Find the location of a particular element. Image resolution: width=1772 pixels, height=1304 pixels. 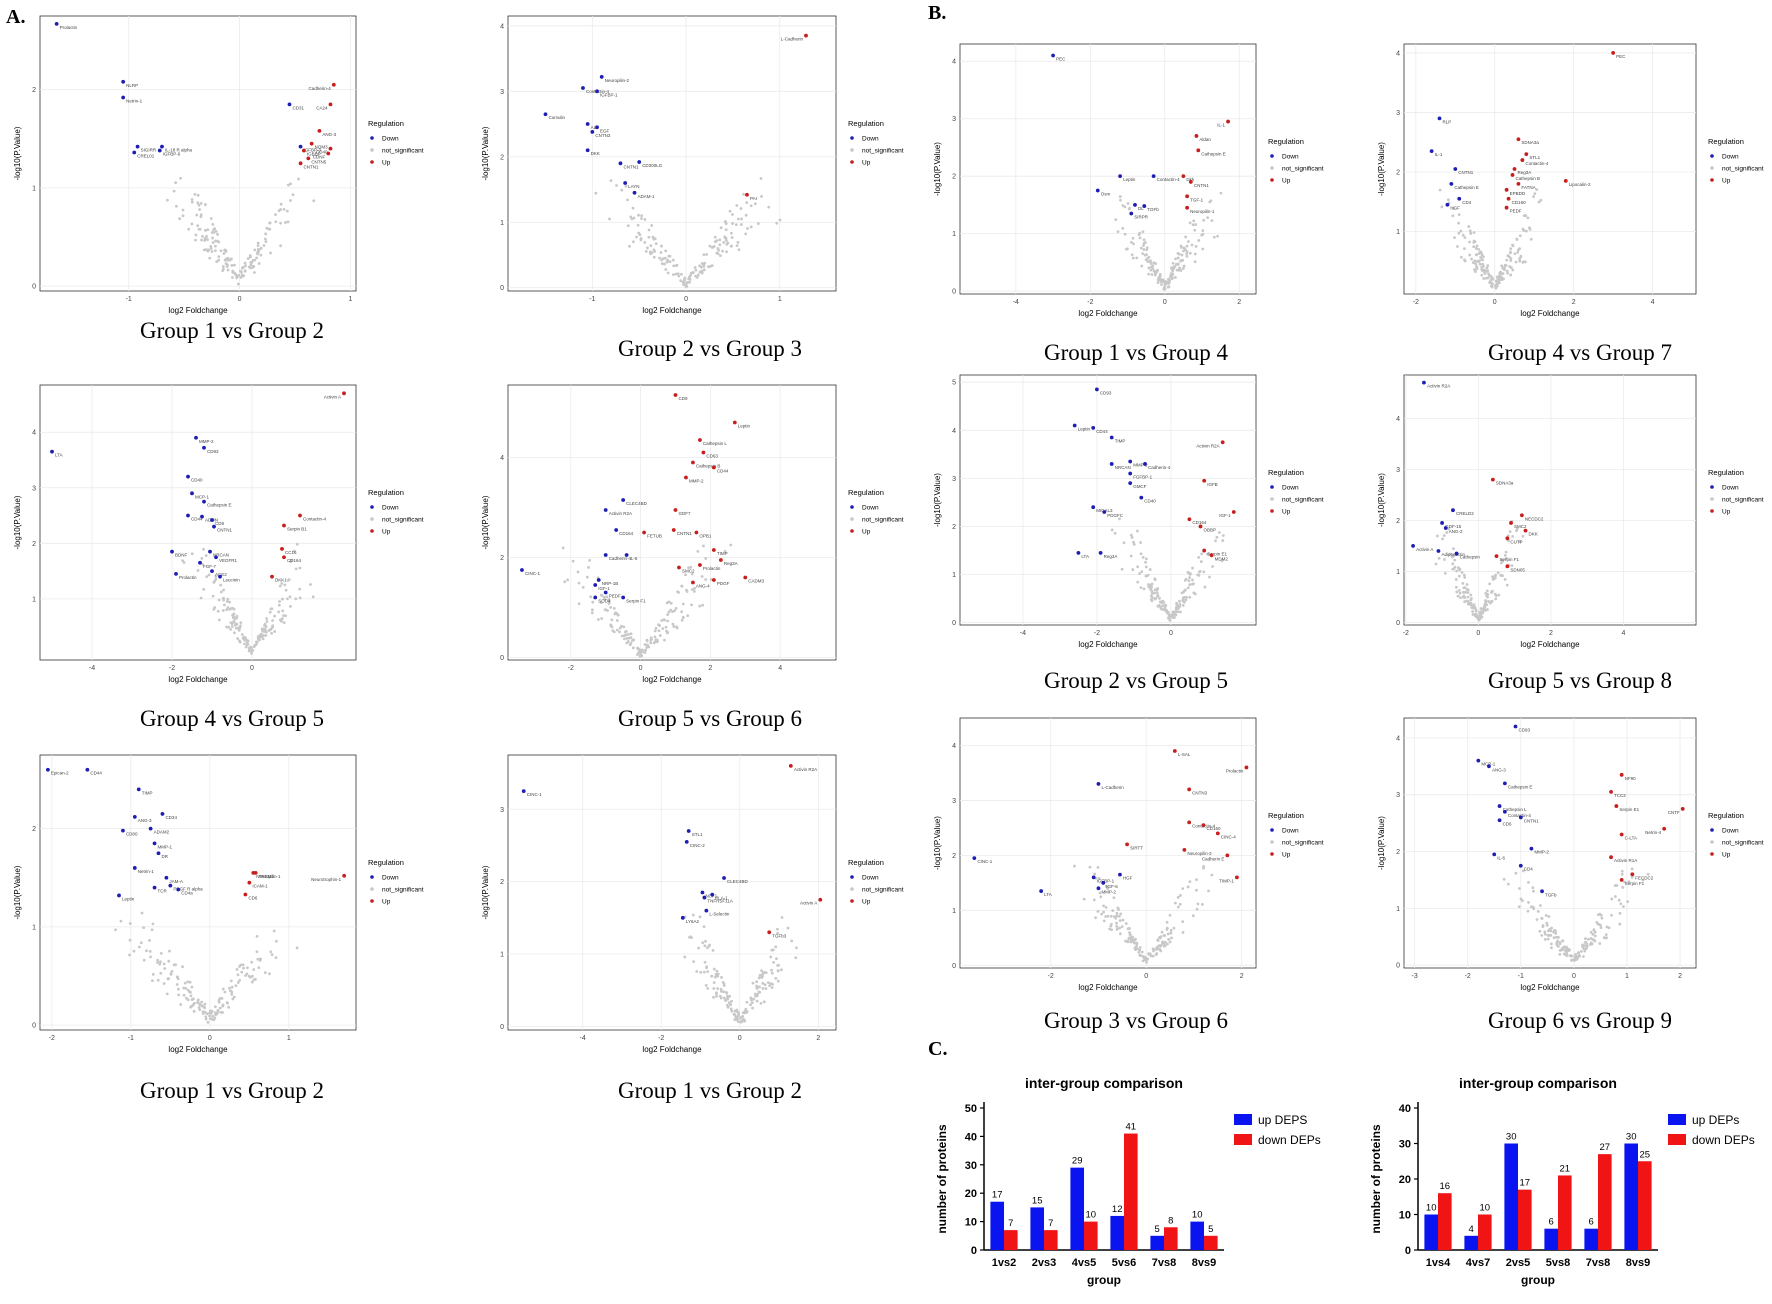

y-tick-label: 3 is located at coordinates (502, 810).